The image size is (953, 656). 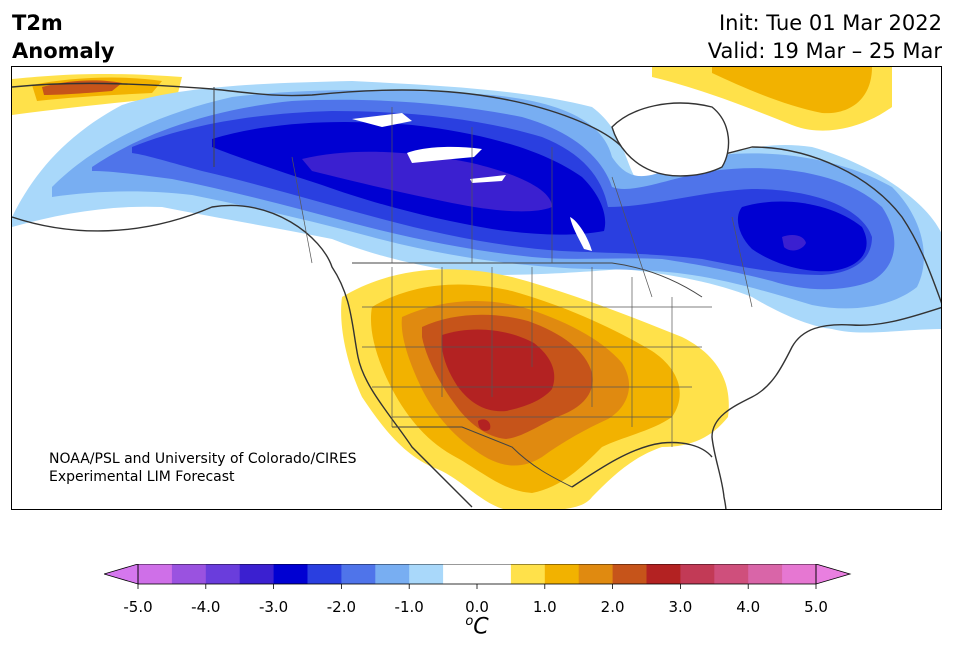 What do you see at coordinates (142, 477) in the screenshot?
I see `credit-line-2: Experimental LIM Forecast` at bounding box center [142, 477].